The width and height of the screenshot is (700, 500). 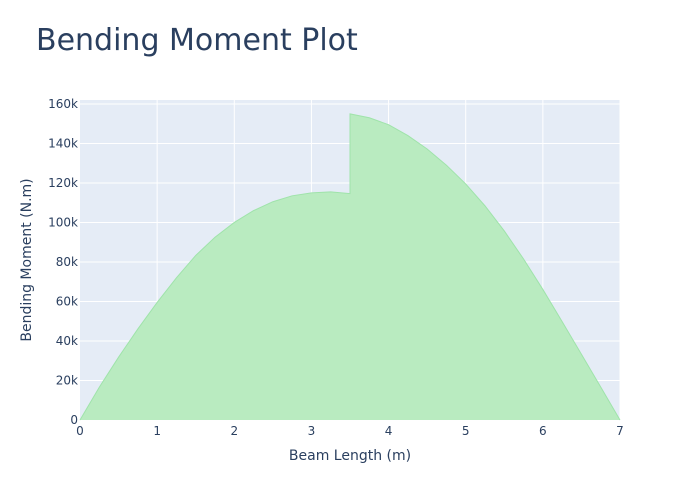 I want to click on x-tick-label: 4, so click(x=389, y=431).